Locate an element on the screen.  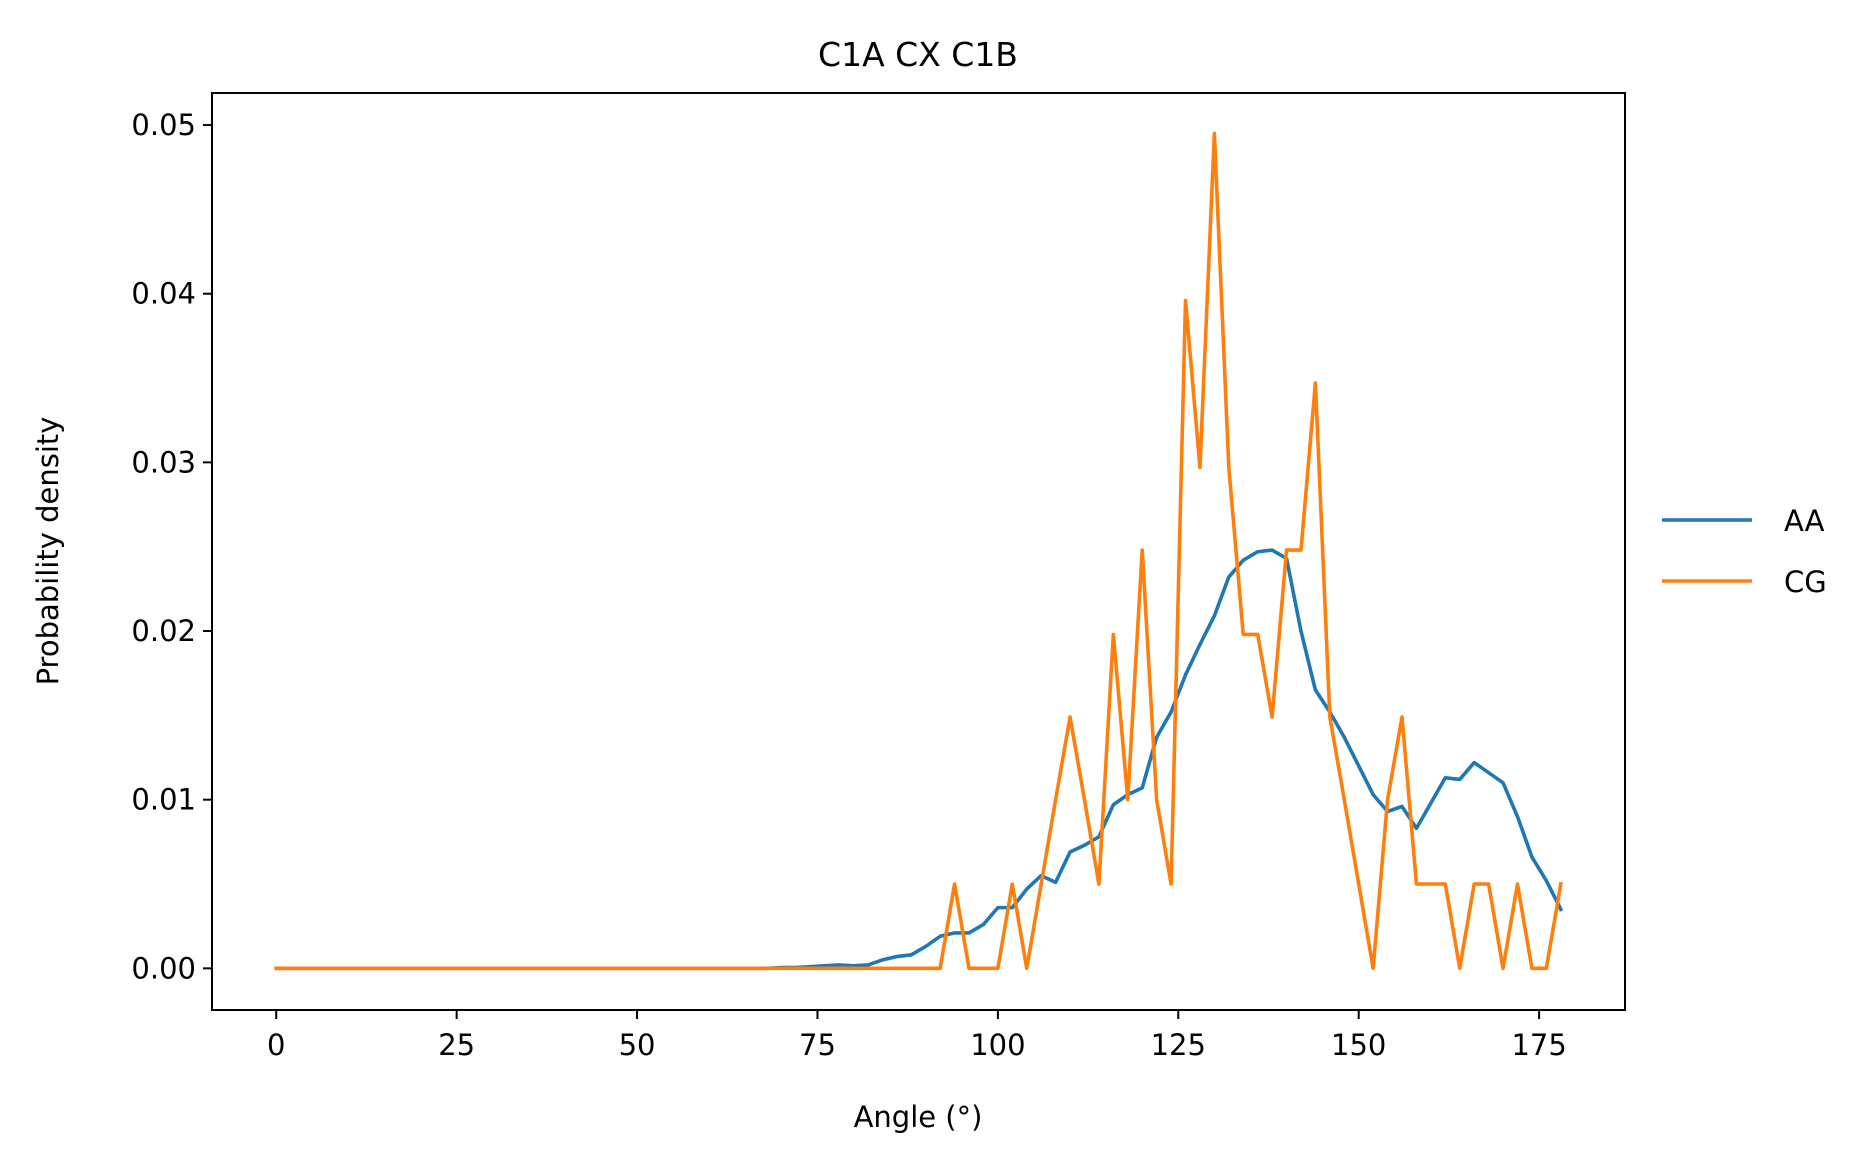
y-axis-label: Probability density is located at coordinates (48, 551).